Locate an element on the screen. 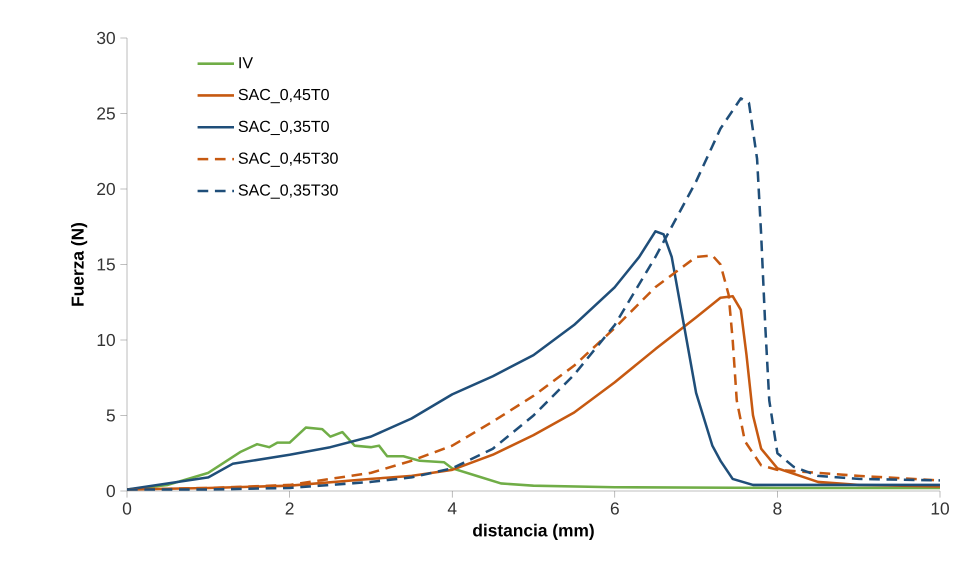 Image resolution: width=958 pixels, height=581 pixels. x-axis-title: distancia (mm) is located at coordinates (533, 532).